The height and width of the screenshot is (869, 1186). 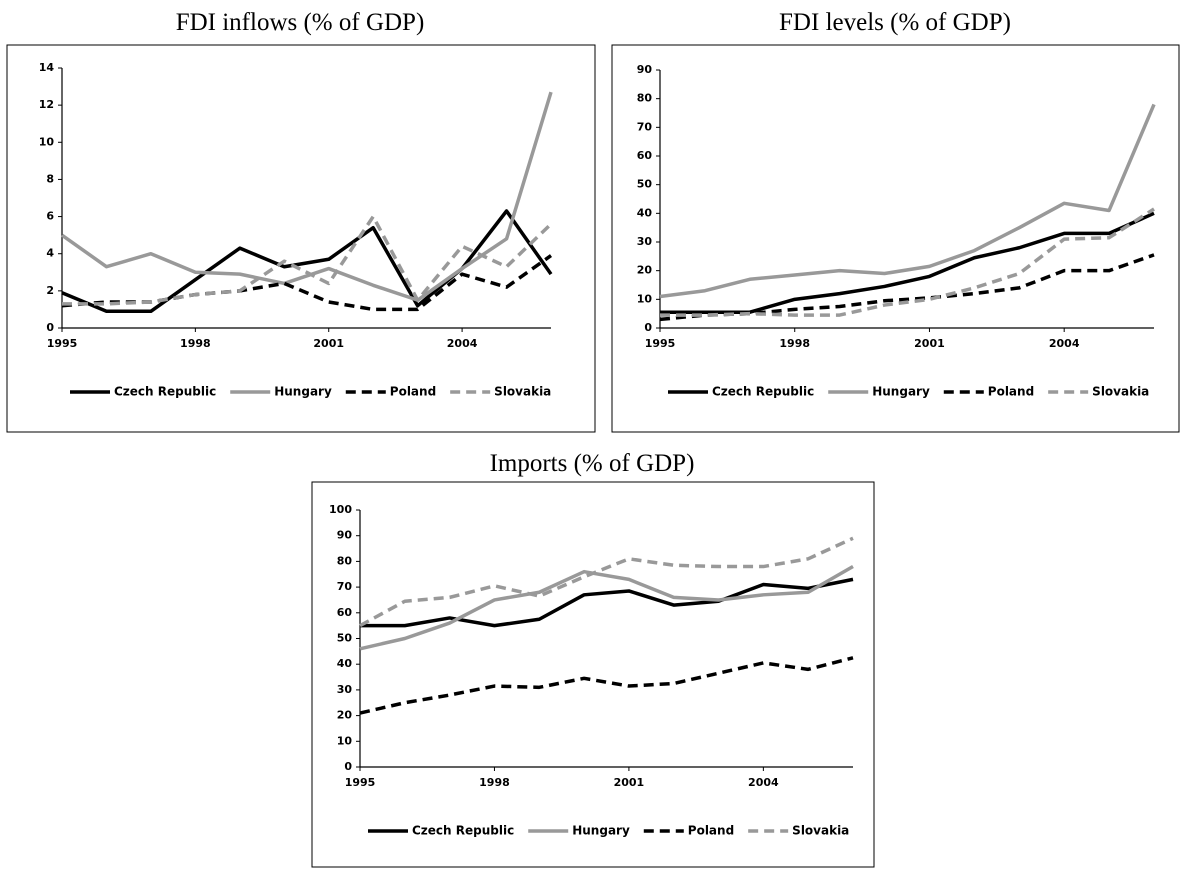 I want to click on y-tick-label: 2, so click(x=50, y=290).